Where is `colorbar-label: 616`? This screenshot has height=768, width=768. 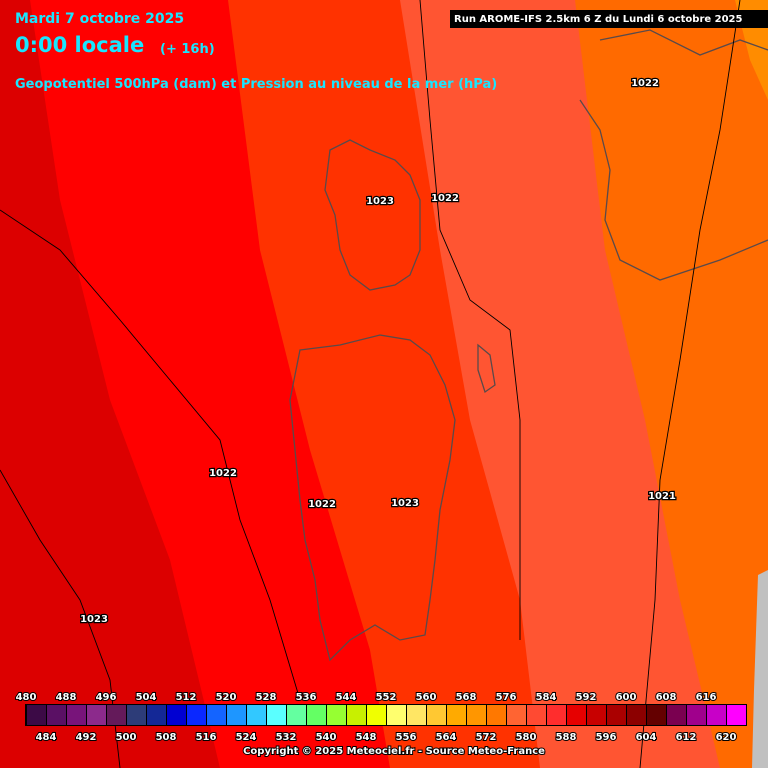
colorbar-label: 616 is located at coordinates (706, 697).